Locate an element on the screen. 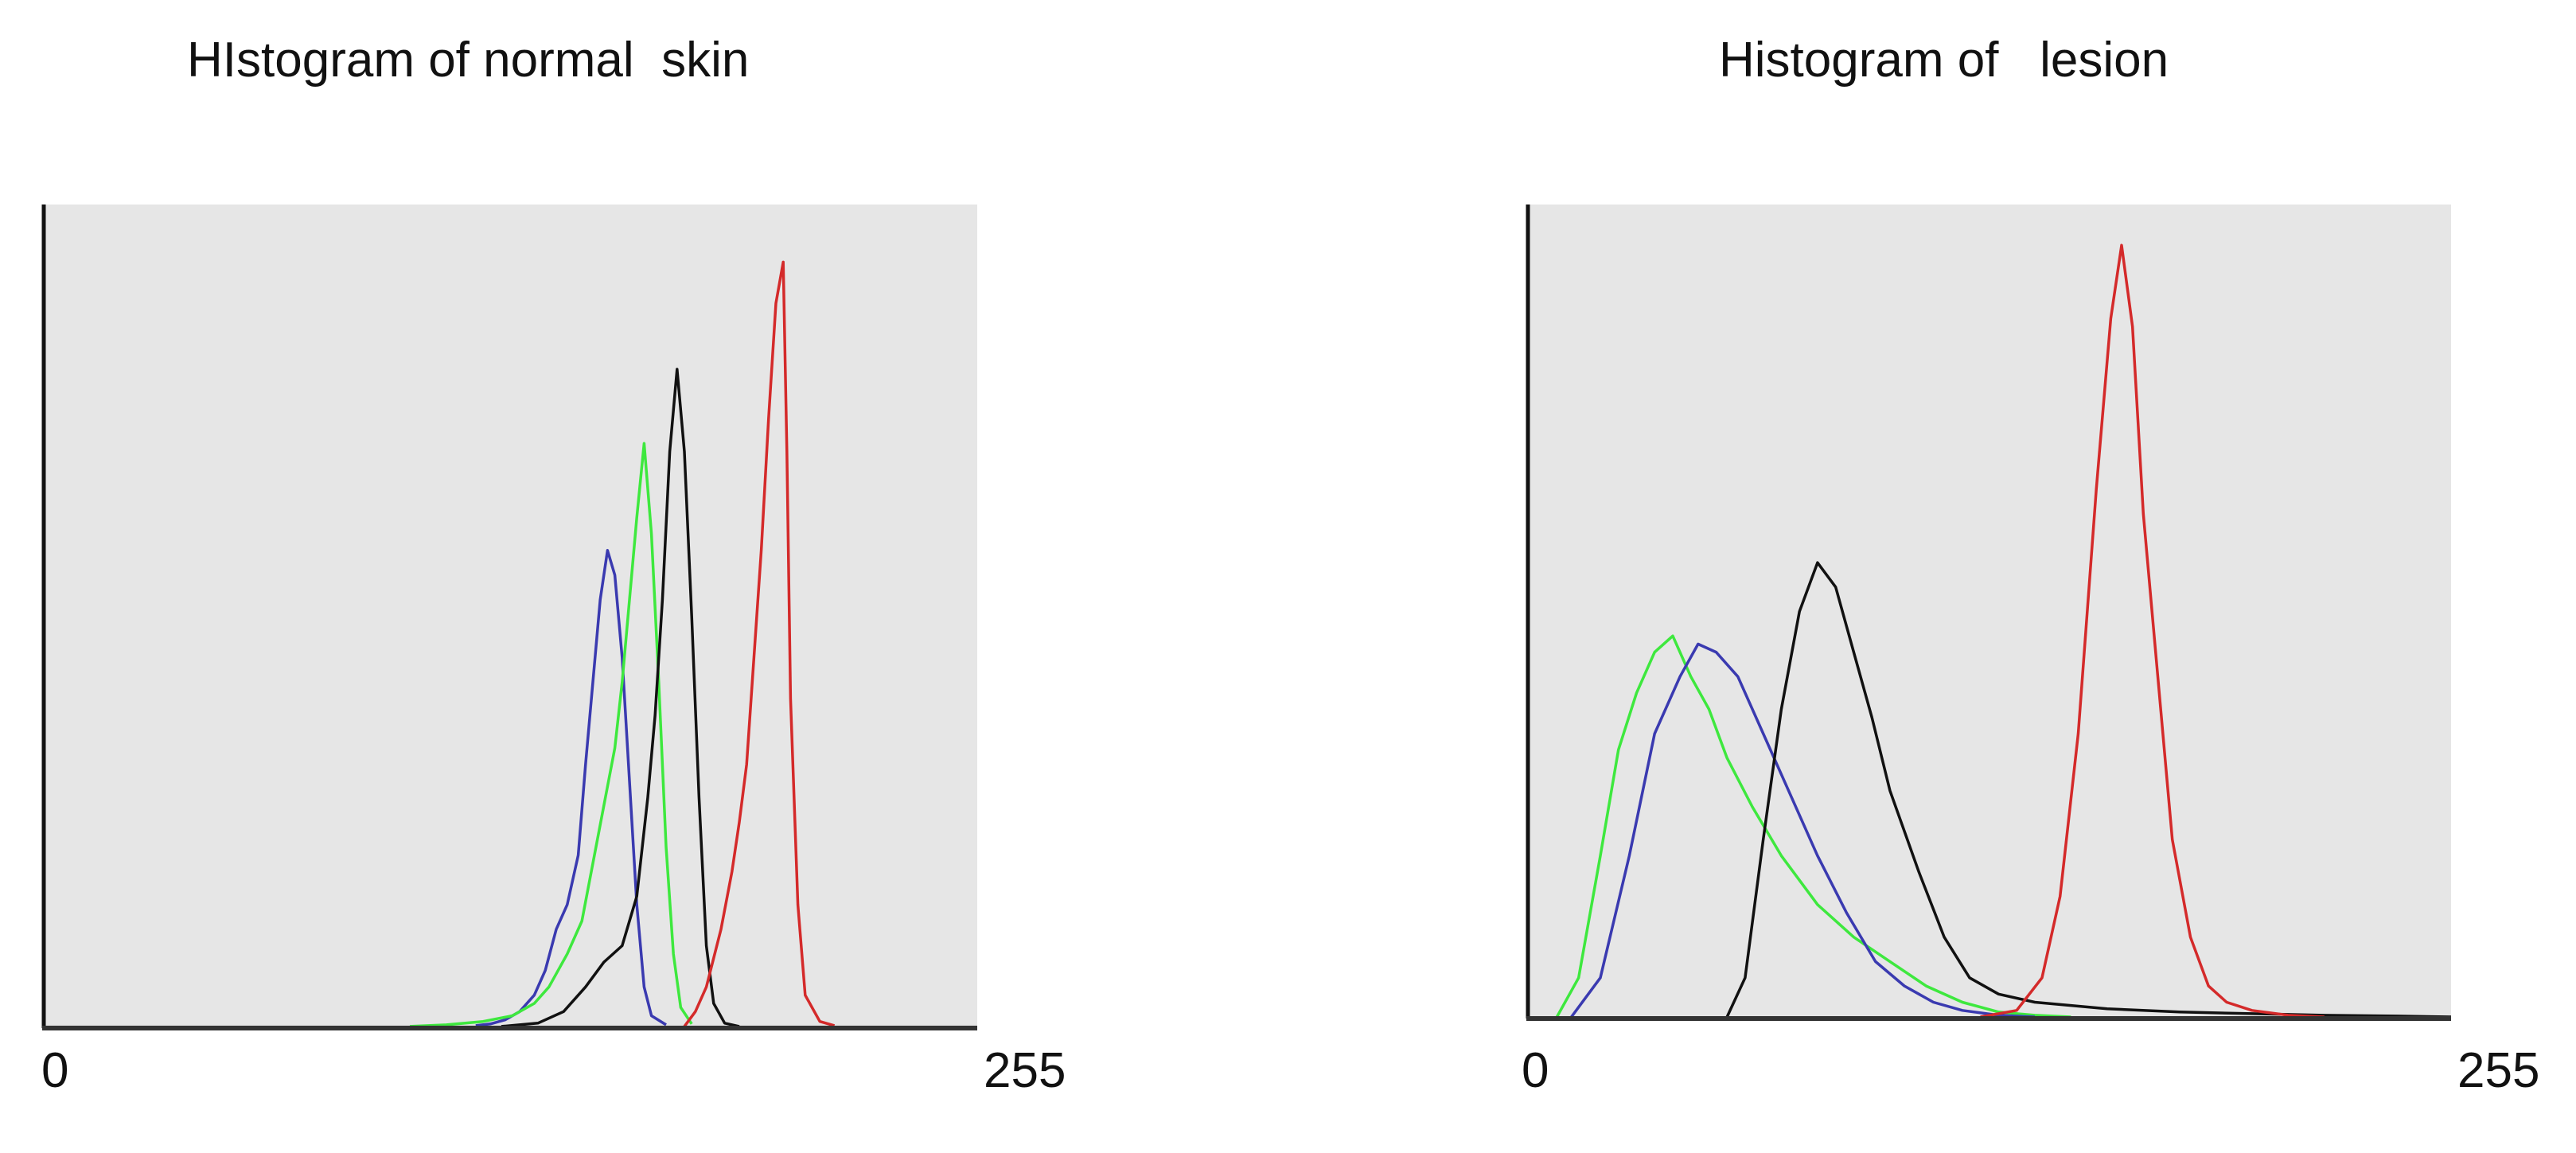 This screenshot has width=2576, height=1153. series-line-blue-channel is located at coordinates (1813, 826).